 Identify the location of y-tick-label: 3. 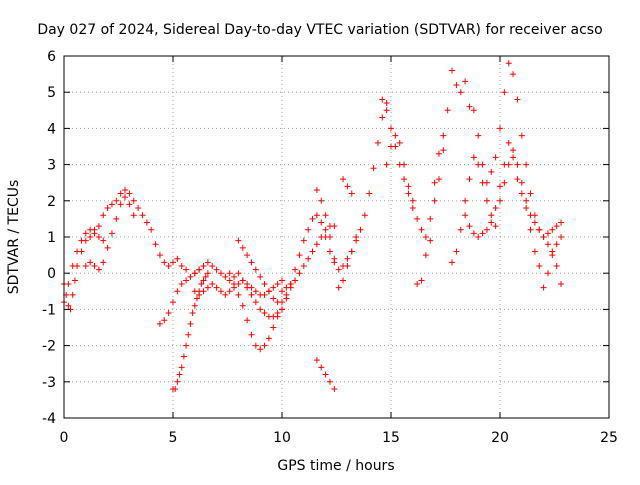
(51, 166).